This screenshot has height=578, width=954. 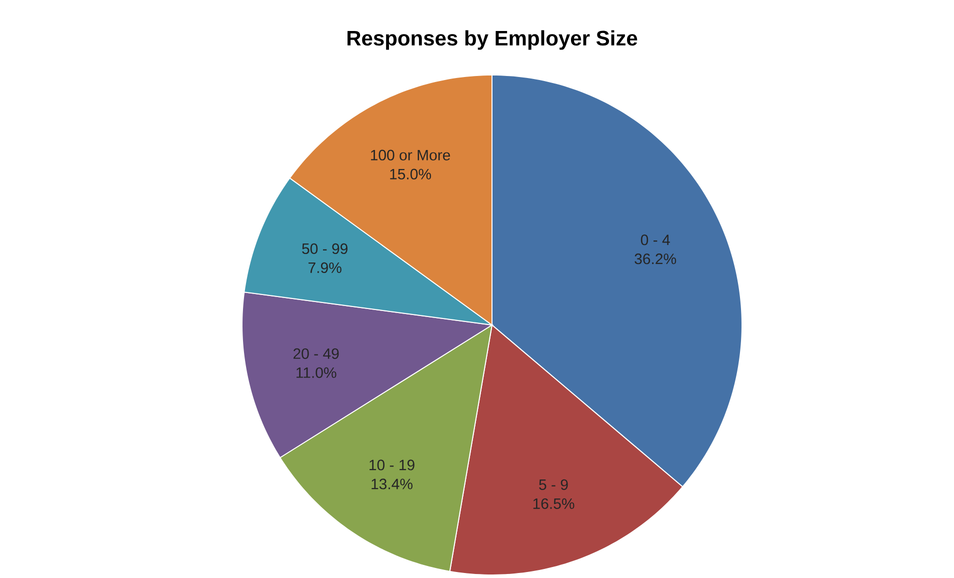 I want to click on data-label: 36.2%, so click(x=655, y=259).